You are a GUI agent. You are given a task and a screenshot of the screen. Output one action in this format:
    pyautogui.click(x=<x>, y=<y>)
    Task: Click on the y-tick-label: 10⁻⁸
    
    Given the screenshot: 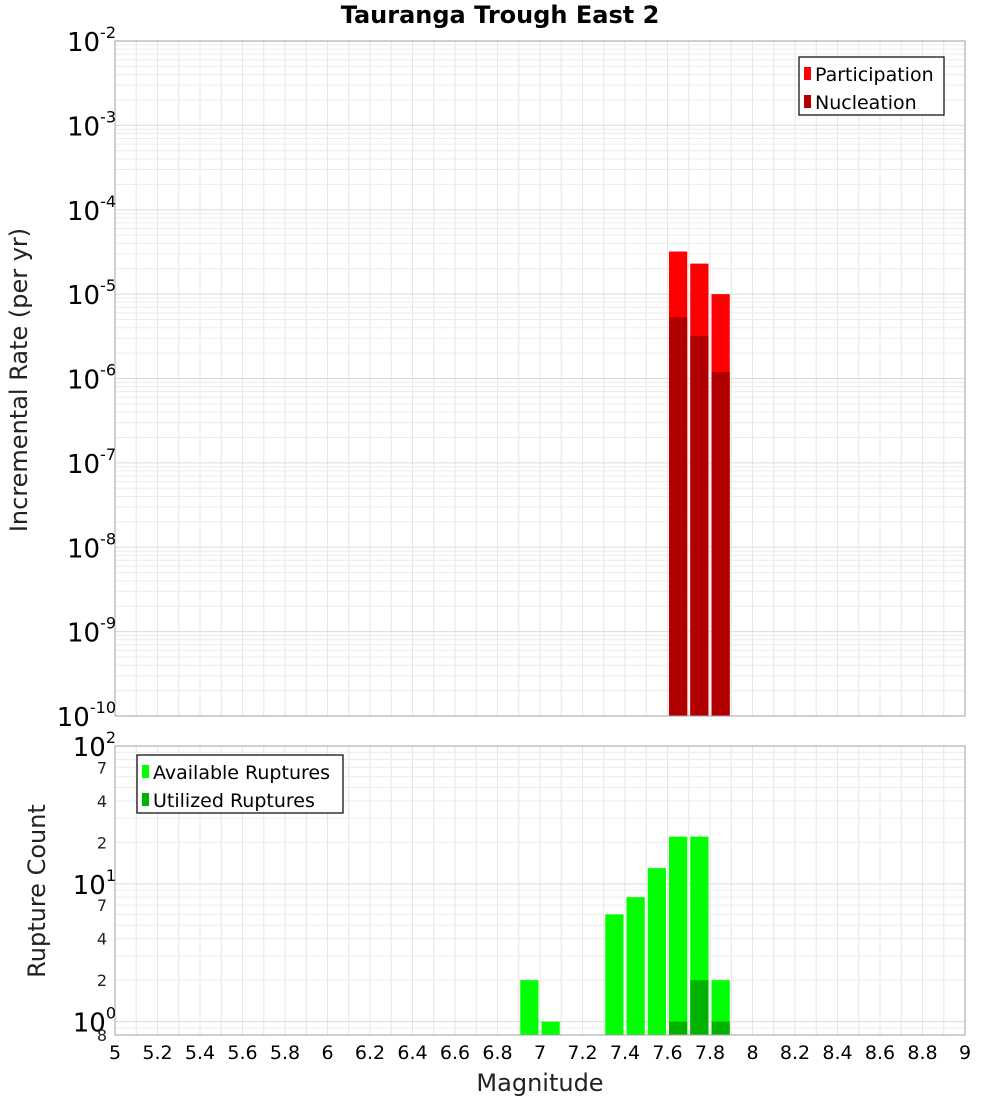 What is the action you would take?
    pyautogui.click(x=91, y=546)
    